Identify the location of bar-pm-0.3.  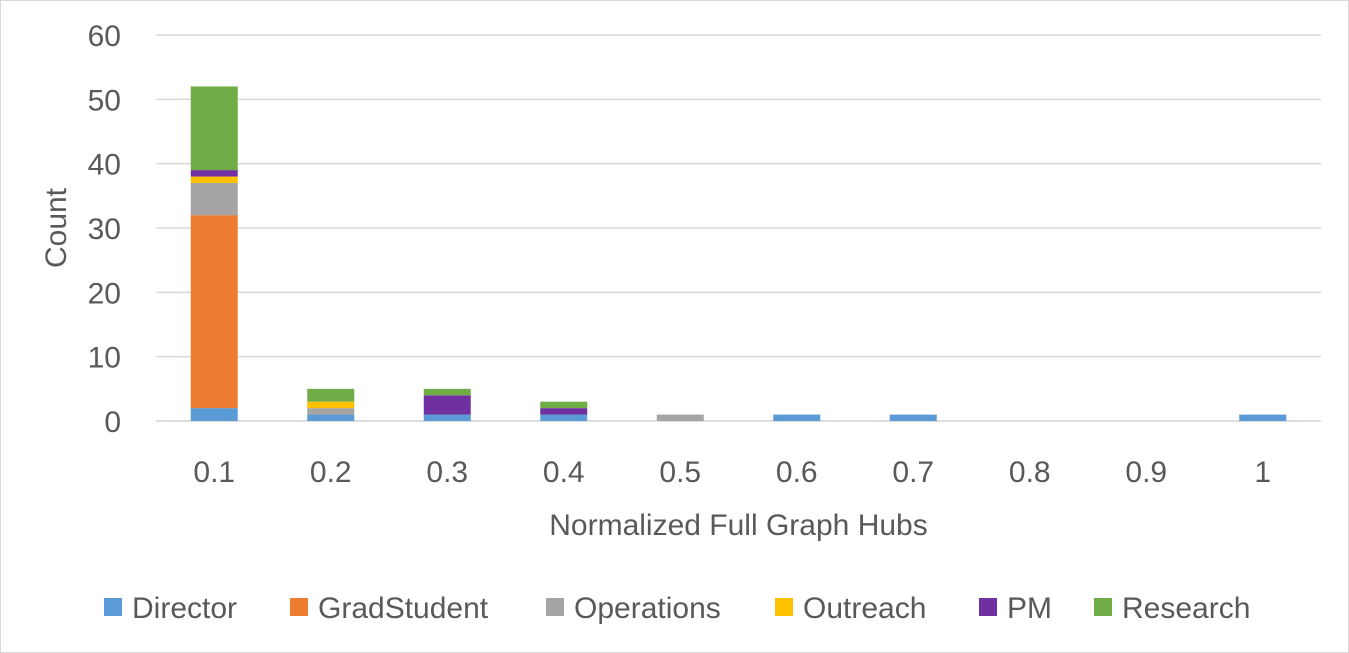
(447, 405).